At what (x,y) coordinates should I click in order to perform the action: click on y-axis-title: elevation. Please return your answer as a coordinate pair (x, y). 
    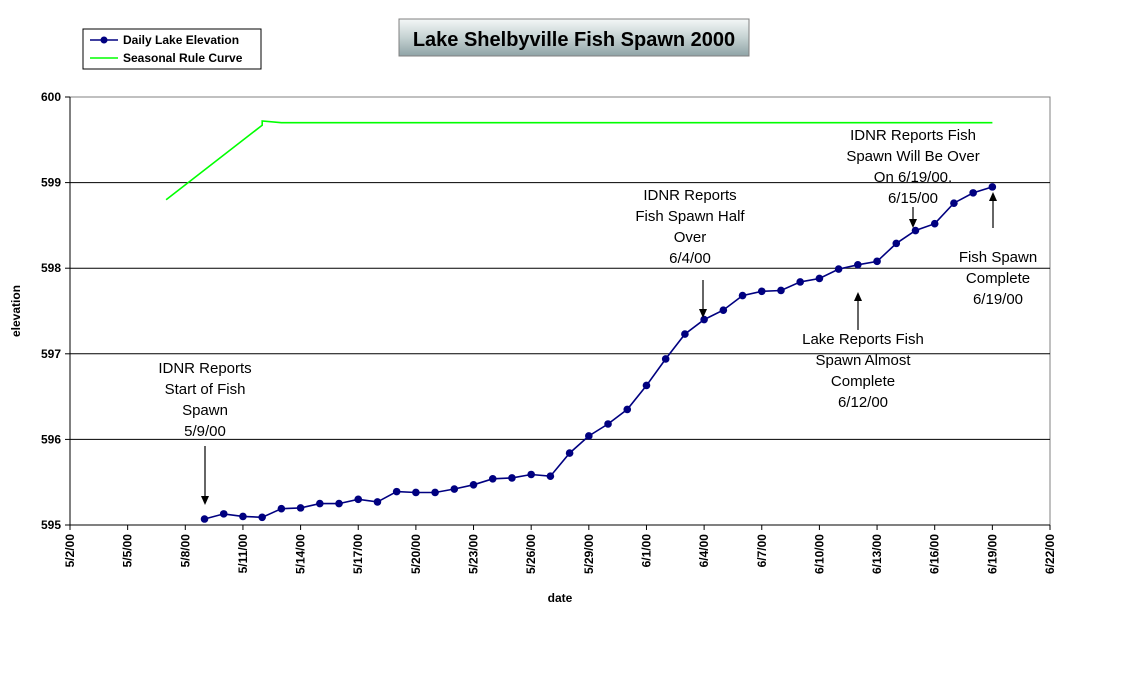
    Looking at the image, I should click on (16, 311).